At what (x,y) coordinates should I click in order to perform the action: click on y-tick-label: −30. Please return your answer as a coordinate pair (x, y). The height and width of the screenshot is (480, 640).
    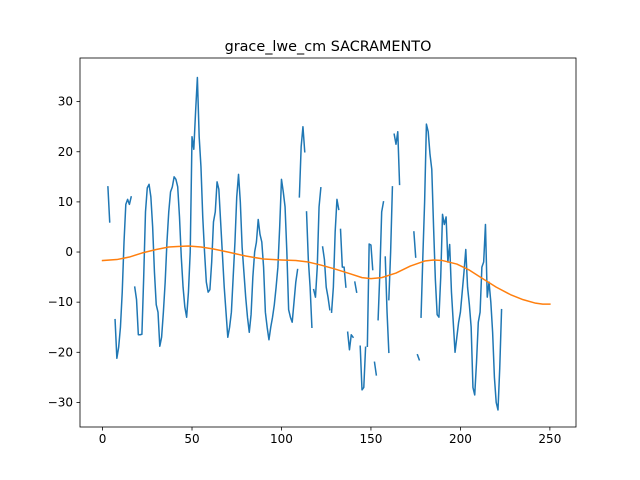
    Looking at the image, I should click on (60, 402).